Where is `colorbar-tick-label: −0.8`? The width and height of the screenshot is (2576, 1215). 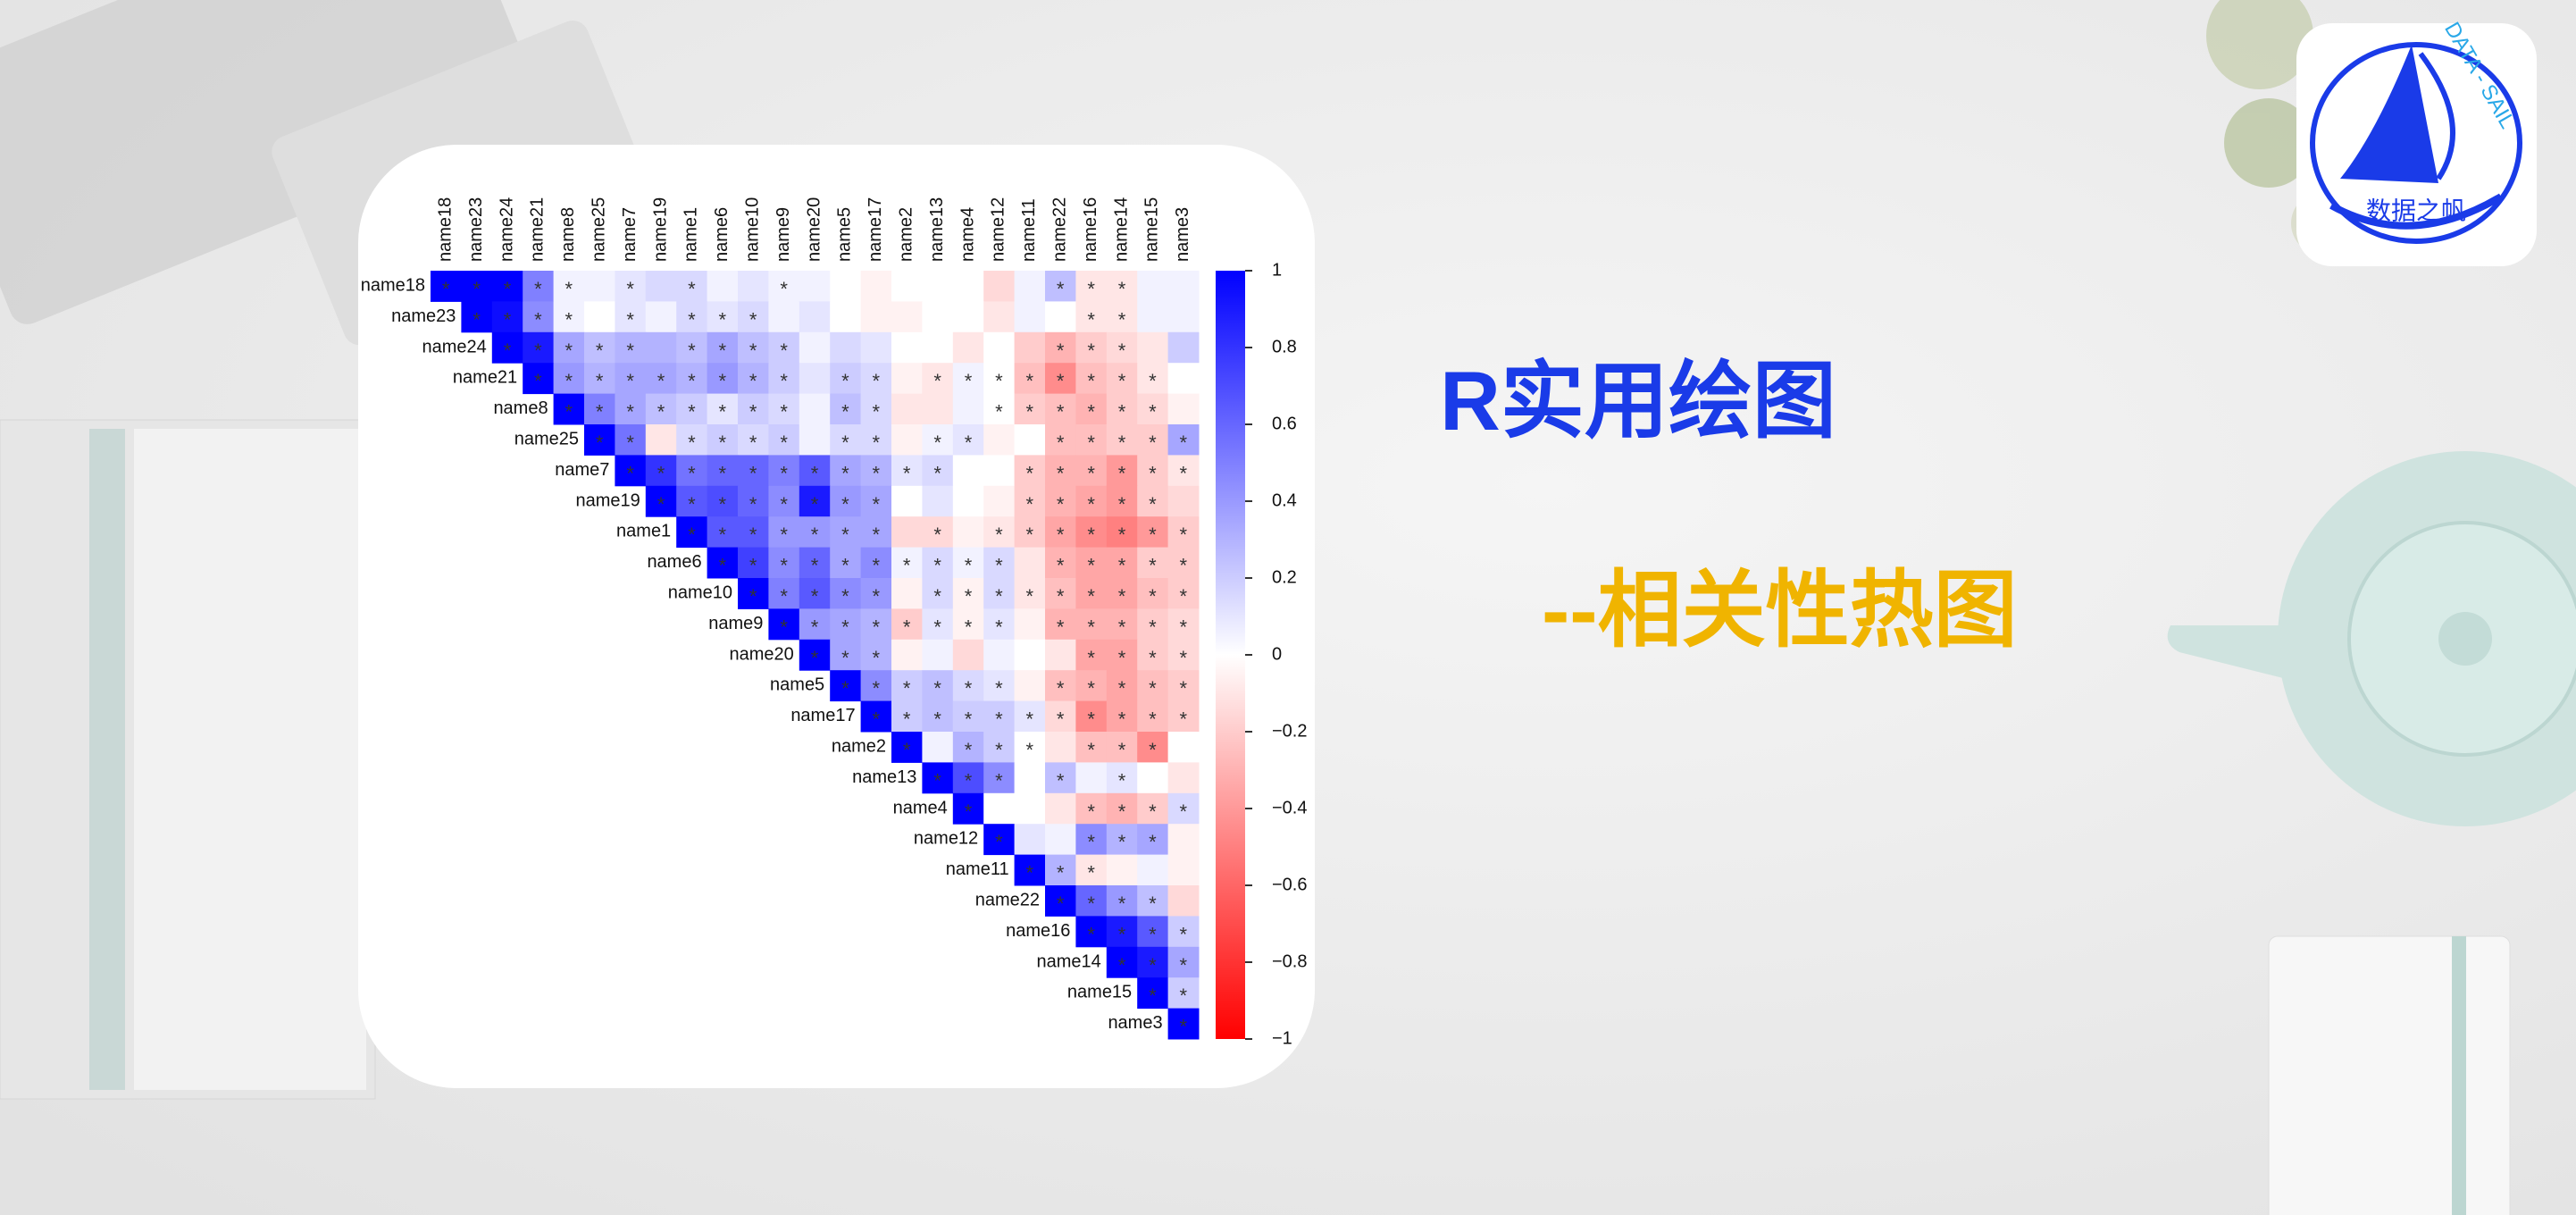 colorbar-tick-label: −0.8 is located at coordinates (1289, 961).